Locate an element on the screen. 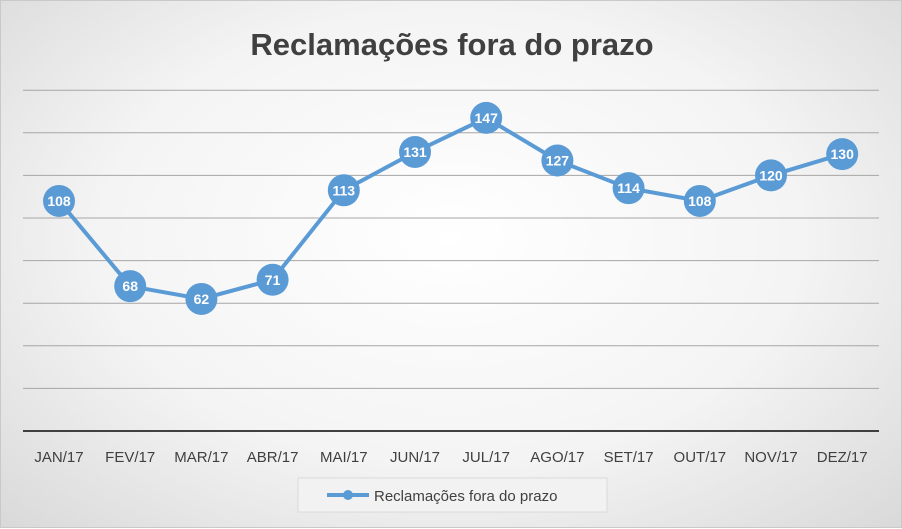 The width and height of the screenshot is (902, 529). data-label: 120 is located at coordinates (771, 175).